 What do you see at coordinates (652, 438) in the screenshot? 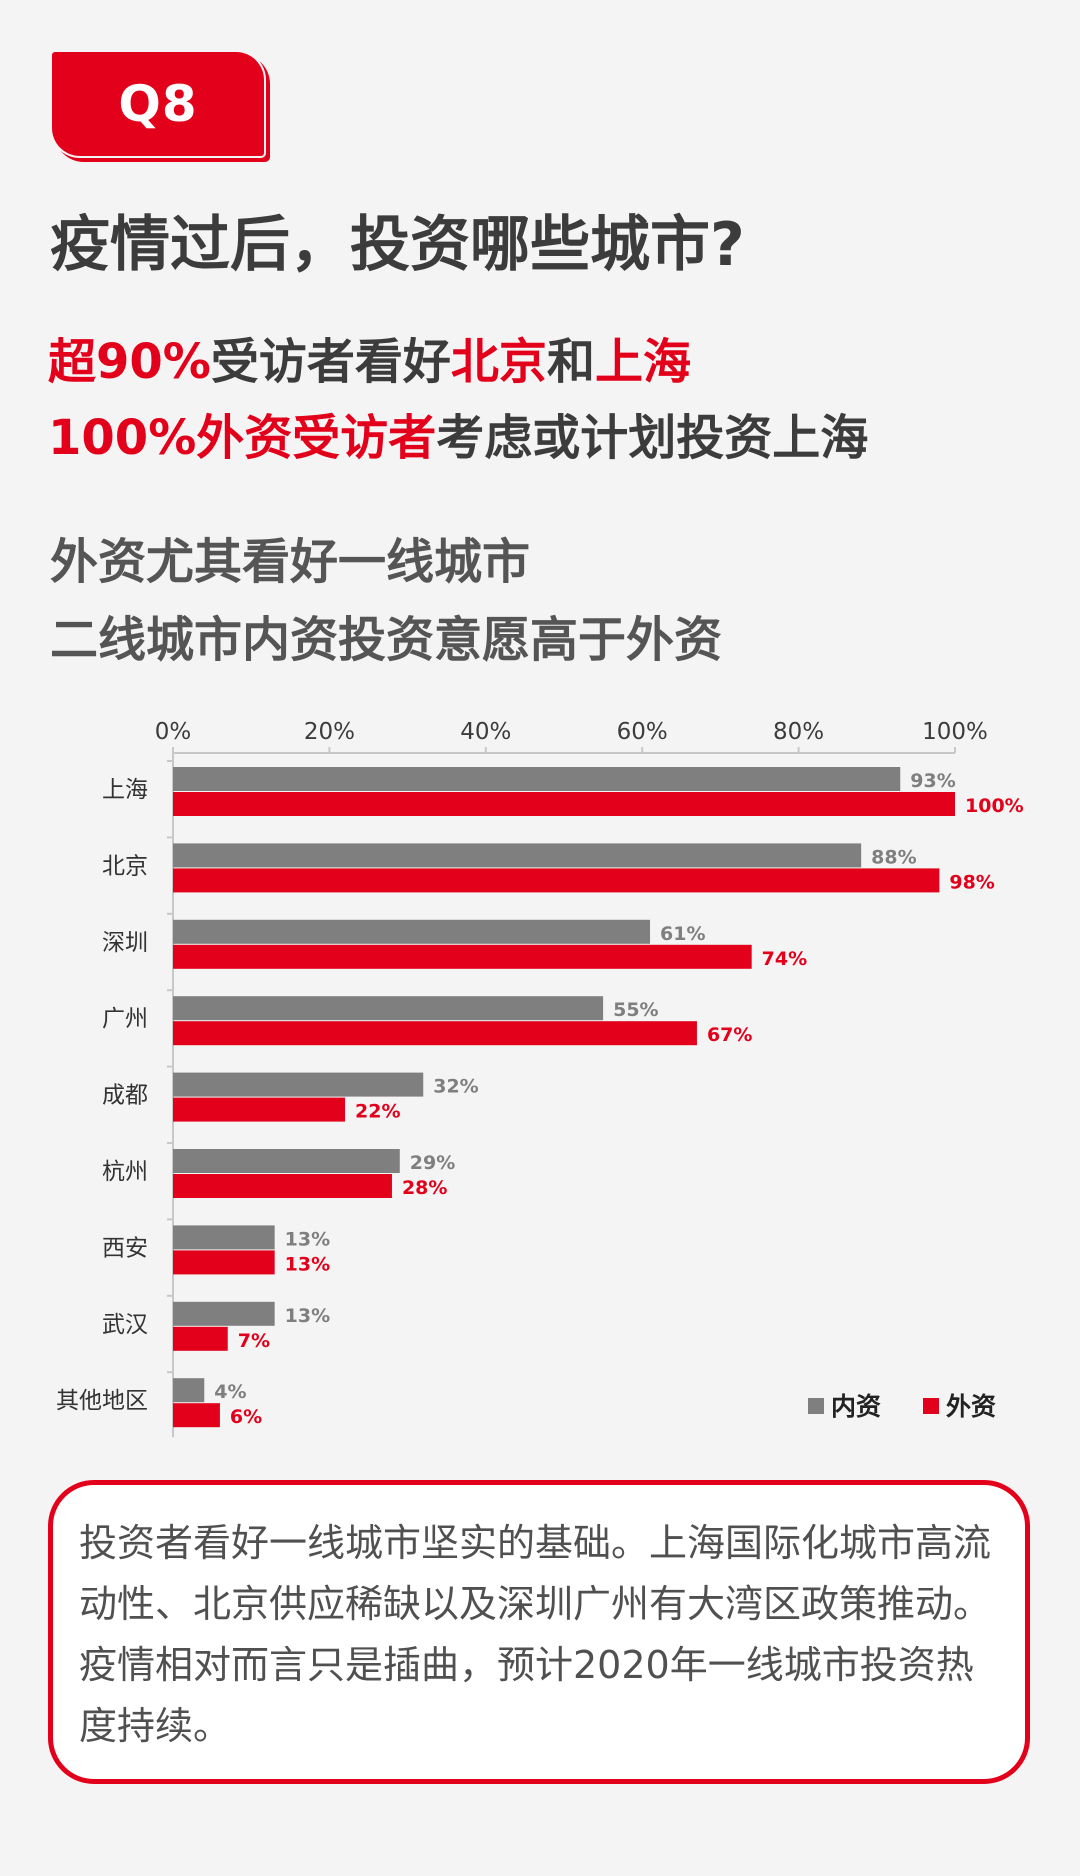
I see `finding-2-text: 考虑或计划投资上海` at bounding box center [652, 438].